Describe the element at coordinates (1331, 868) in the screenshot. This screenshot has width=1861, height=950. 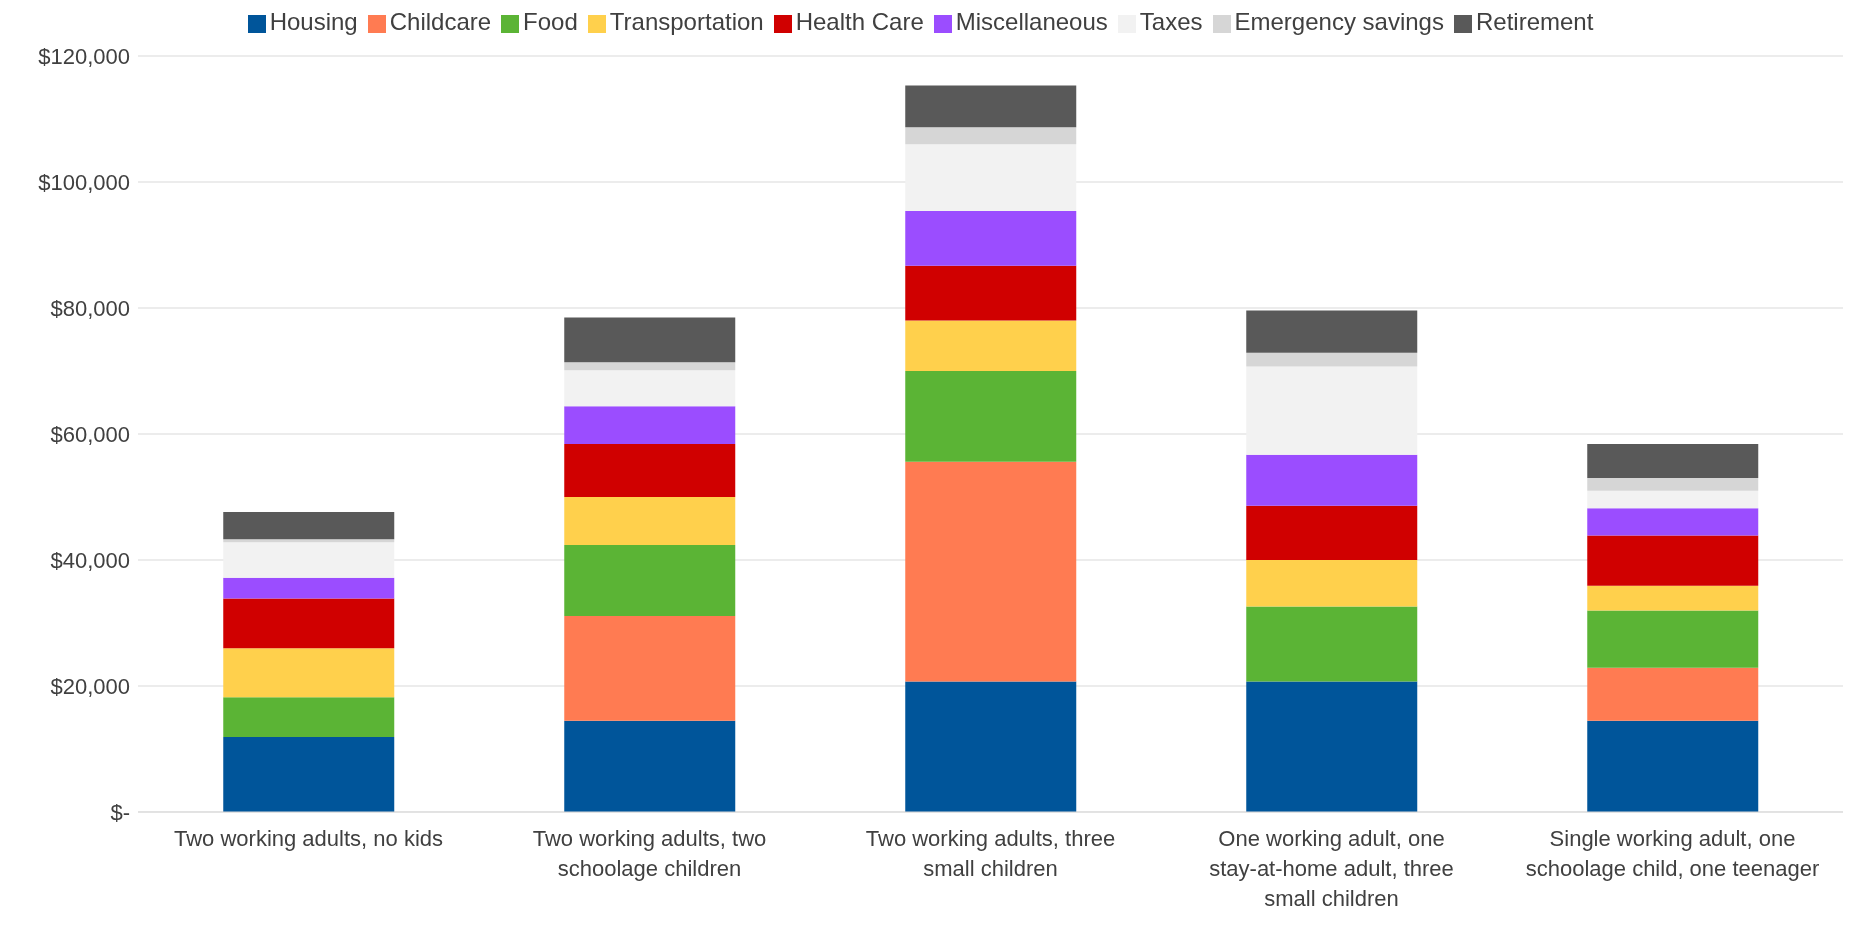
I see `x-tick-label: One working adult, one stay-at-home adult, three small children` at that location.